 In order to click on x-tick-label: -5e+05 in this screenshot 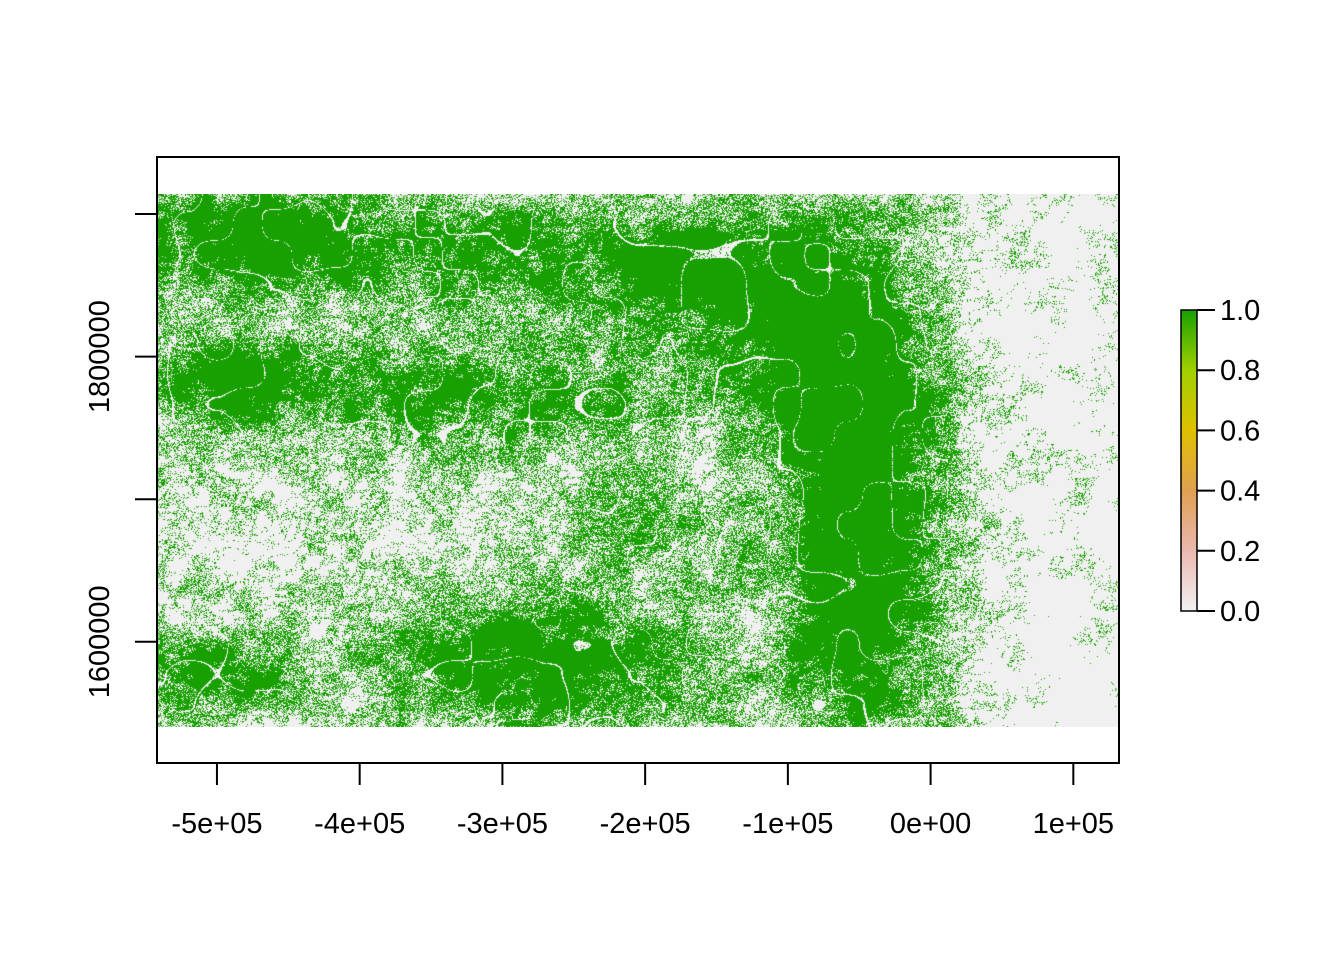, I will do `click(216, 824)`.